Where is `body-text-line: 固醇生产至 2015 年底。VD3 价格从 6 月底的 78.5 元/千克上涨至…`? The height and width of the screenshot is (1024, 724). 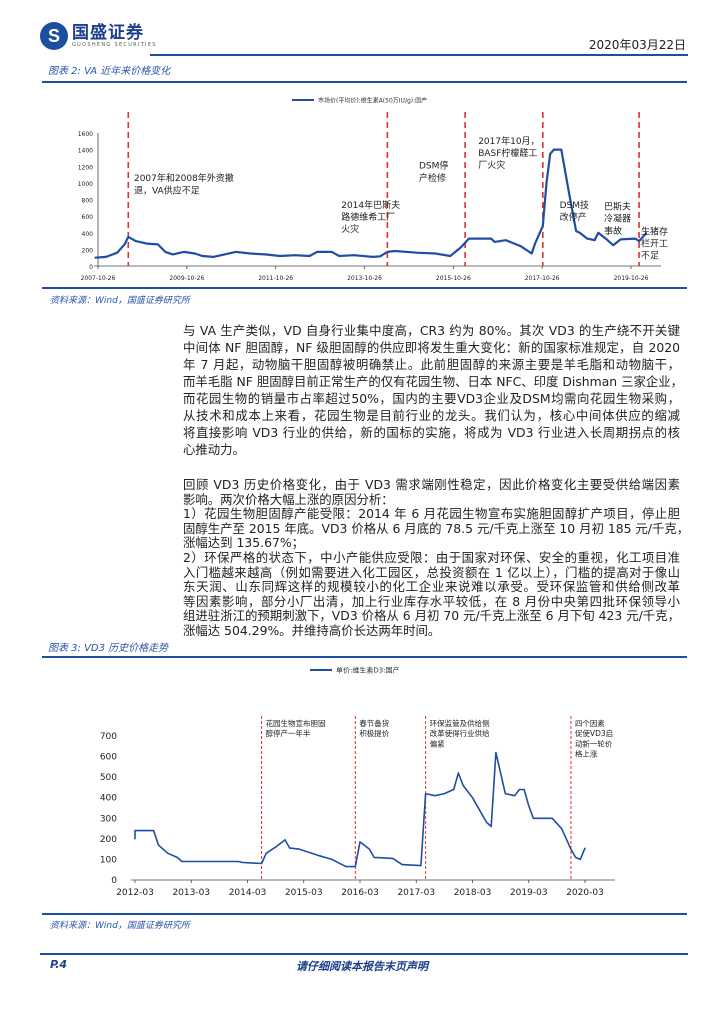 body-text-line: 固醇生产至 2015 年底。VD3 价格从 6 月底的 78.5 元/千克上涨至… is located at coordinates (436, 528).